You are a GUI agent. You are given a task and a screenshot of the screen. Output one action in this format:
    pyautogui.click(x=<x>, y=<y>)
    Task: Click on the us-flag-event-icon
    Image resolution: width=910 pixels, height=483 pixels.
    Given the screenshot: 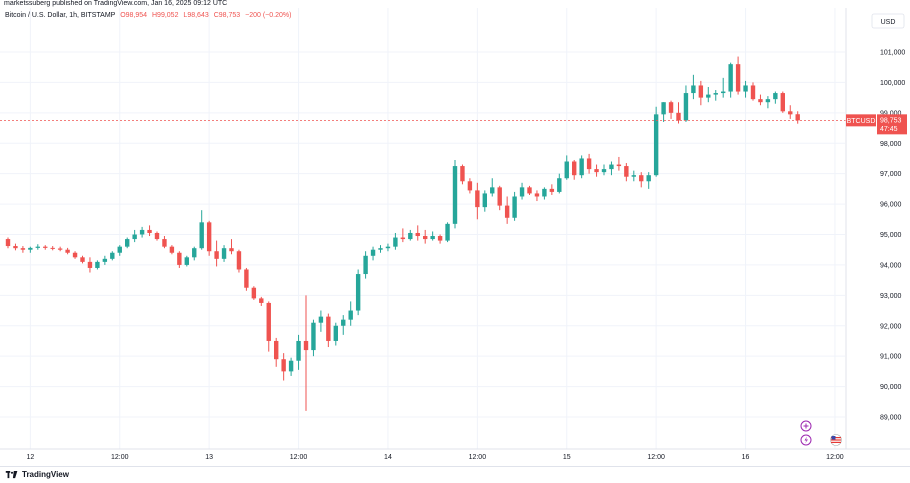 What is the action you would take?
    pyautogui.click(x=836, y=440)
    